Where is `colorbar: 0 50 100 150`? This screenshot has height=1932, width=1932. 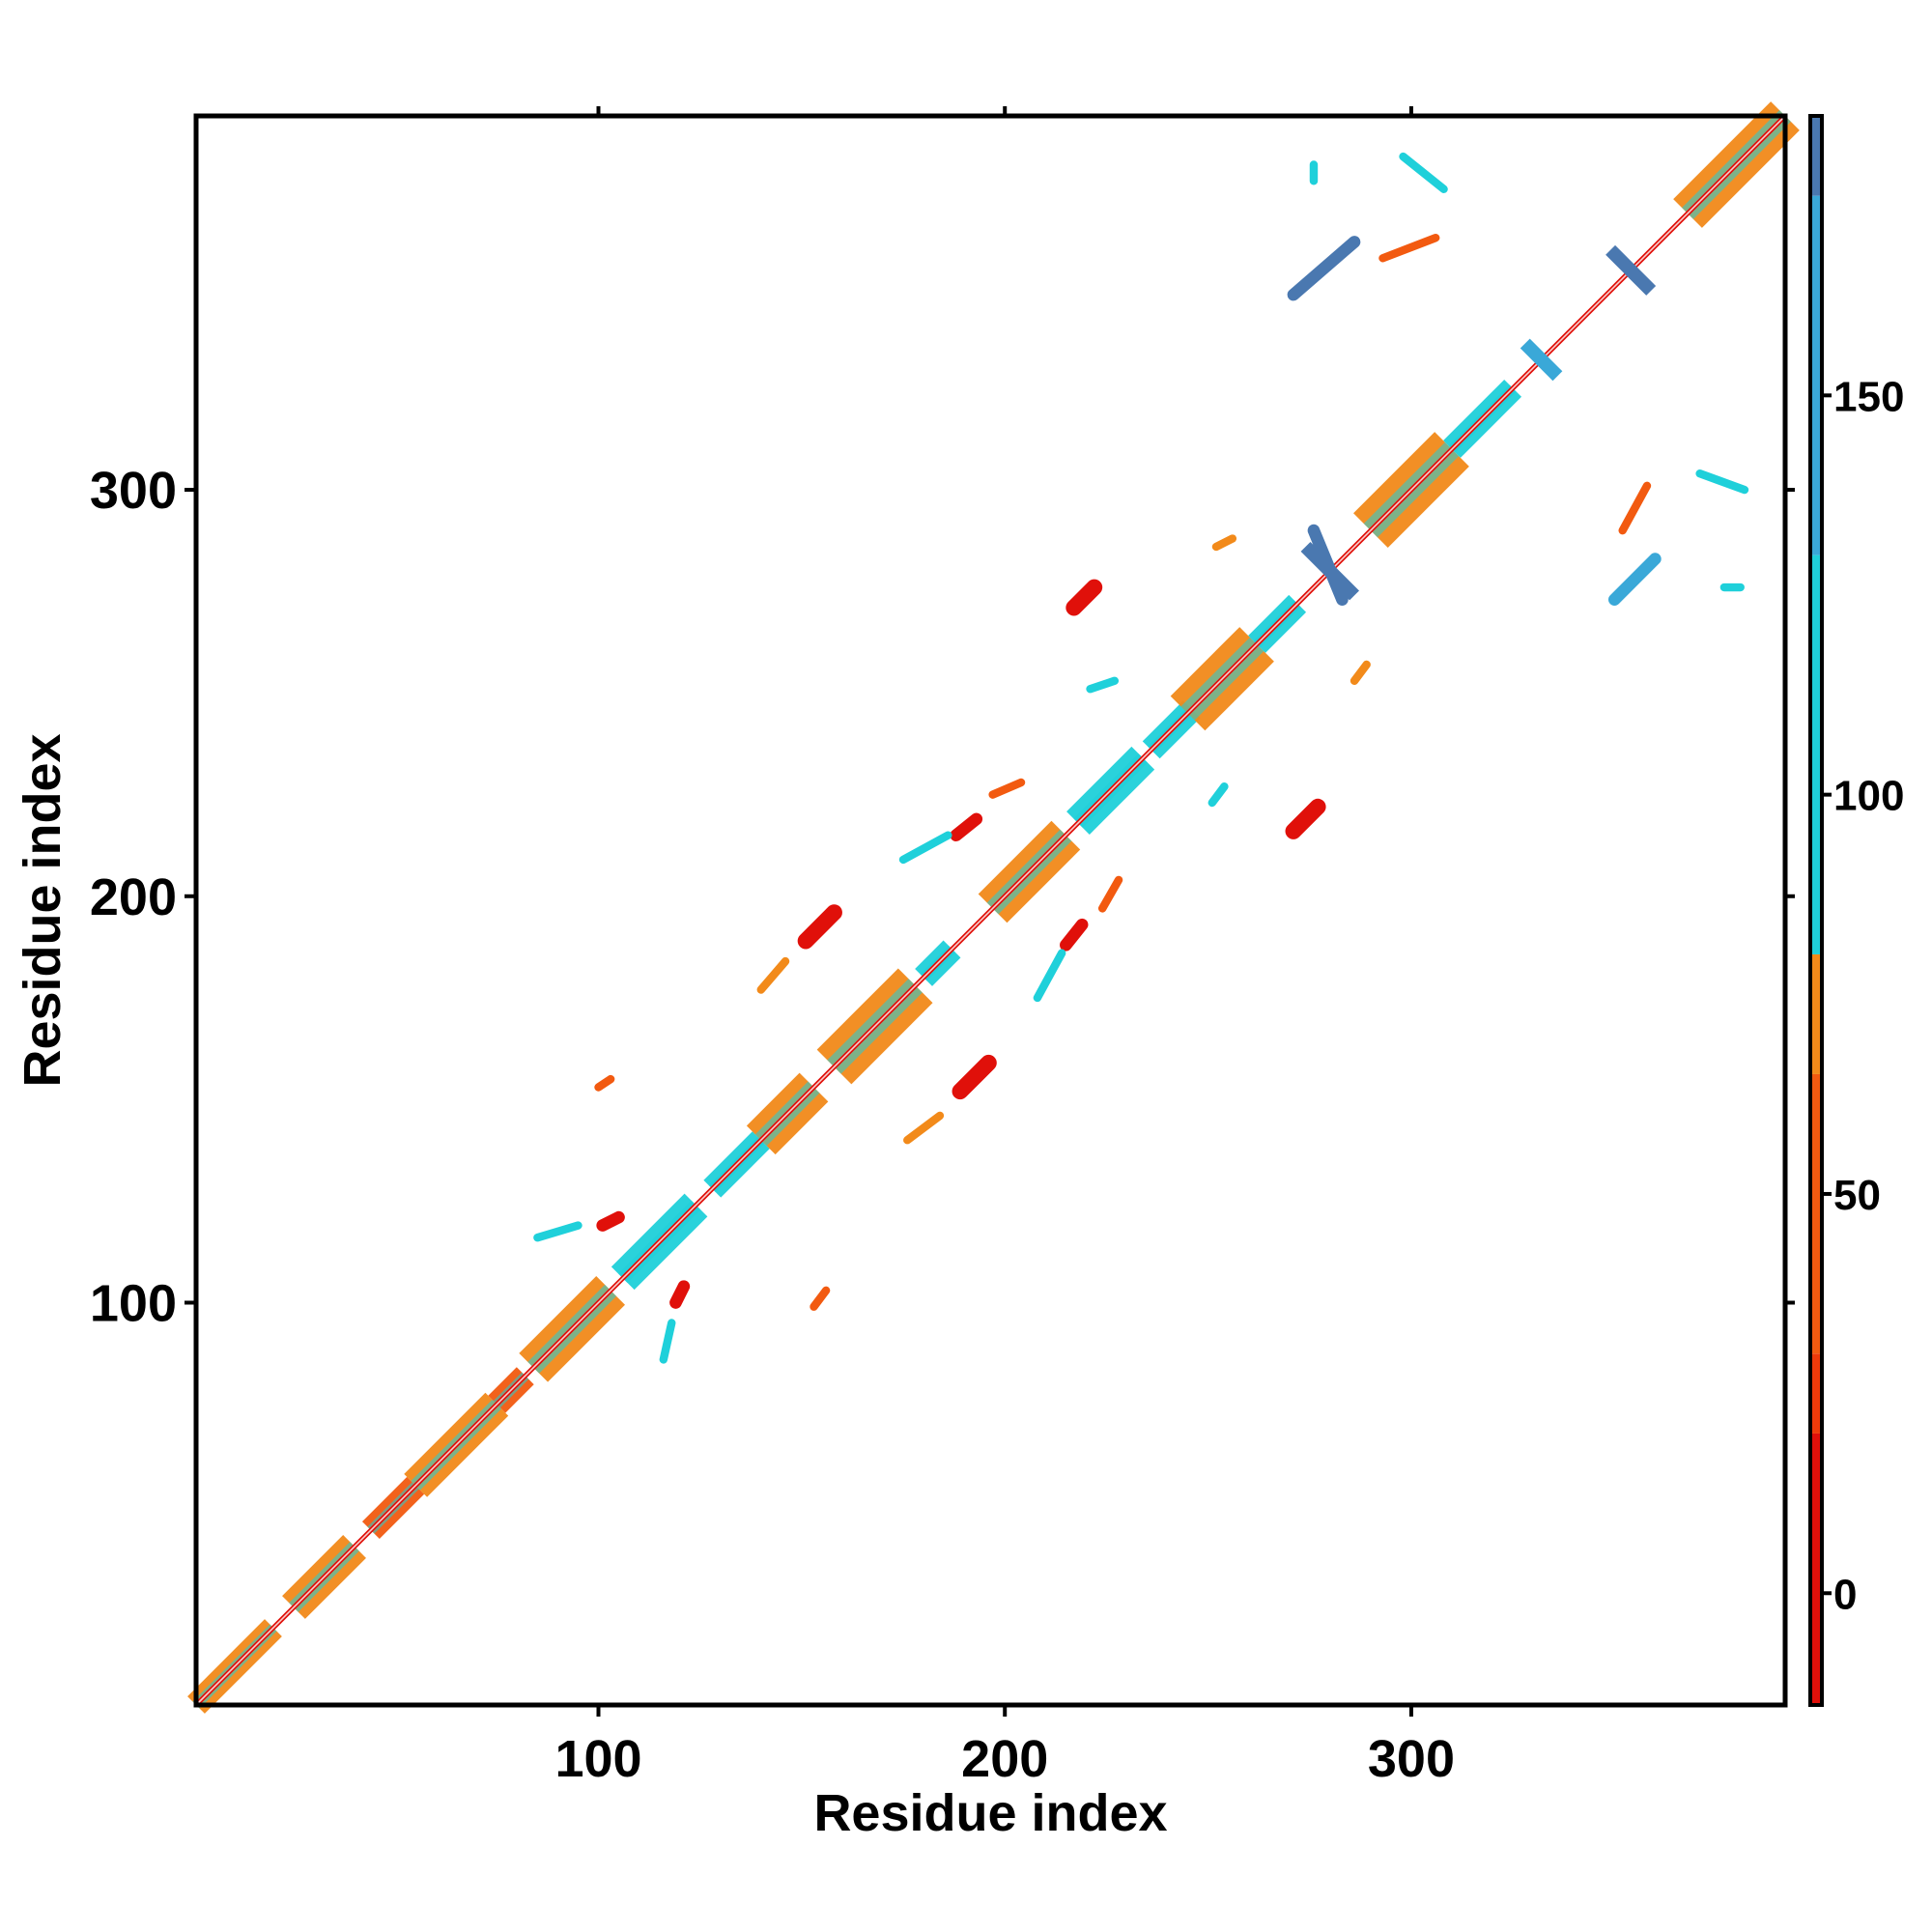 colorbar: 0 50 100 150 is located at coordinates (1856, 910).